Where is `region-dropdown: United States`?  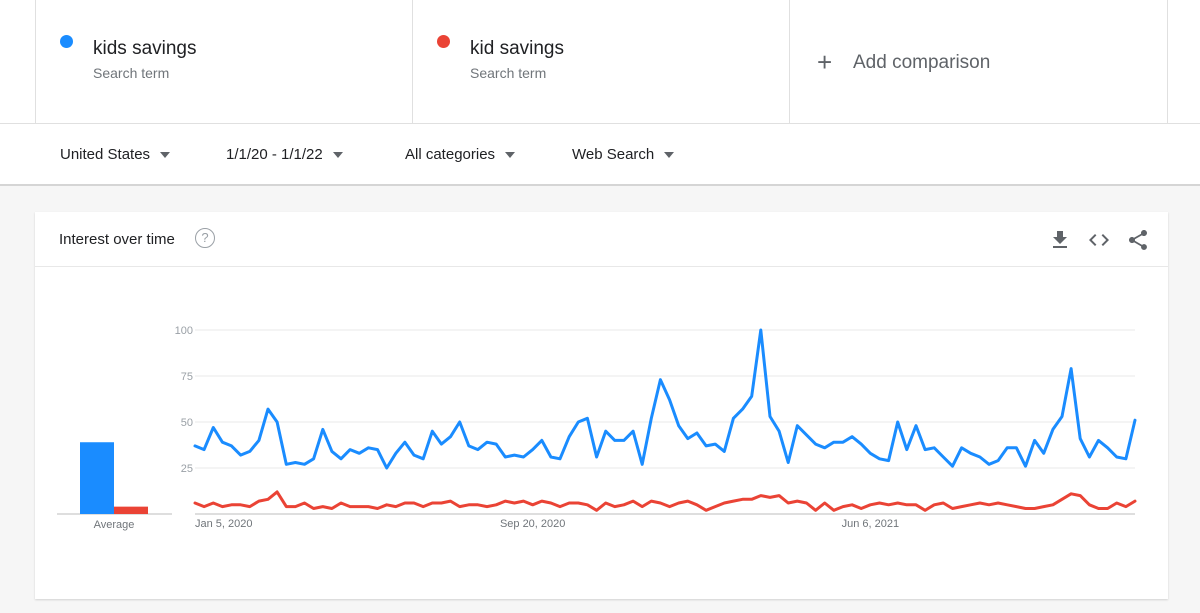
region-dropdown: United States is located at coordinates (115, 154).